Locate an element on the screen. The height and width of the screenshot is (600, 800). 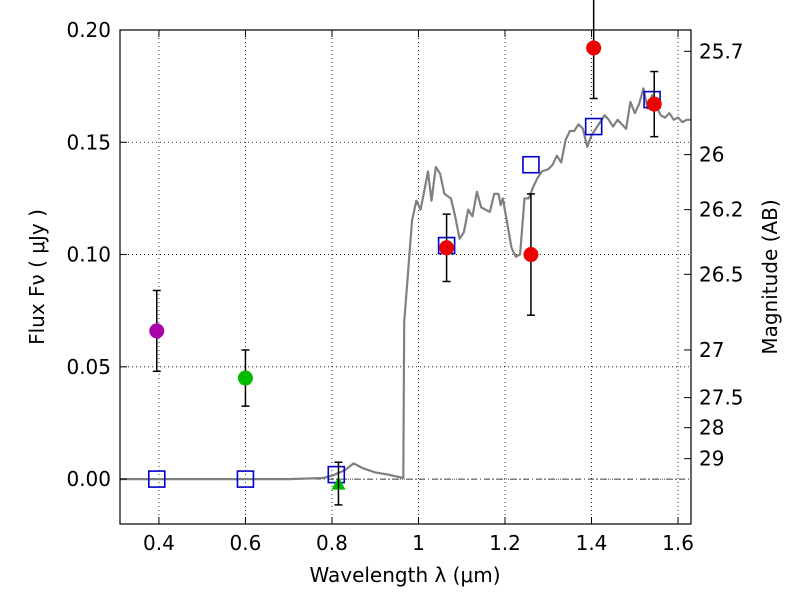
y2-tick-label: 25.7 is located at coordinates (721, 51).